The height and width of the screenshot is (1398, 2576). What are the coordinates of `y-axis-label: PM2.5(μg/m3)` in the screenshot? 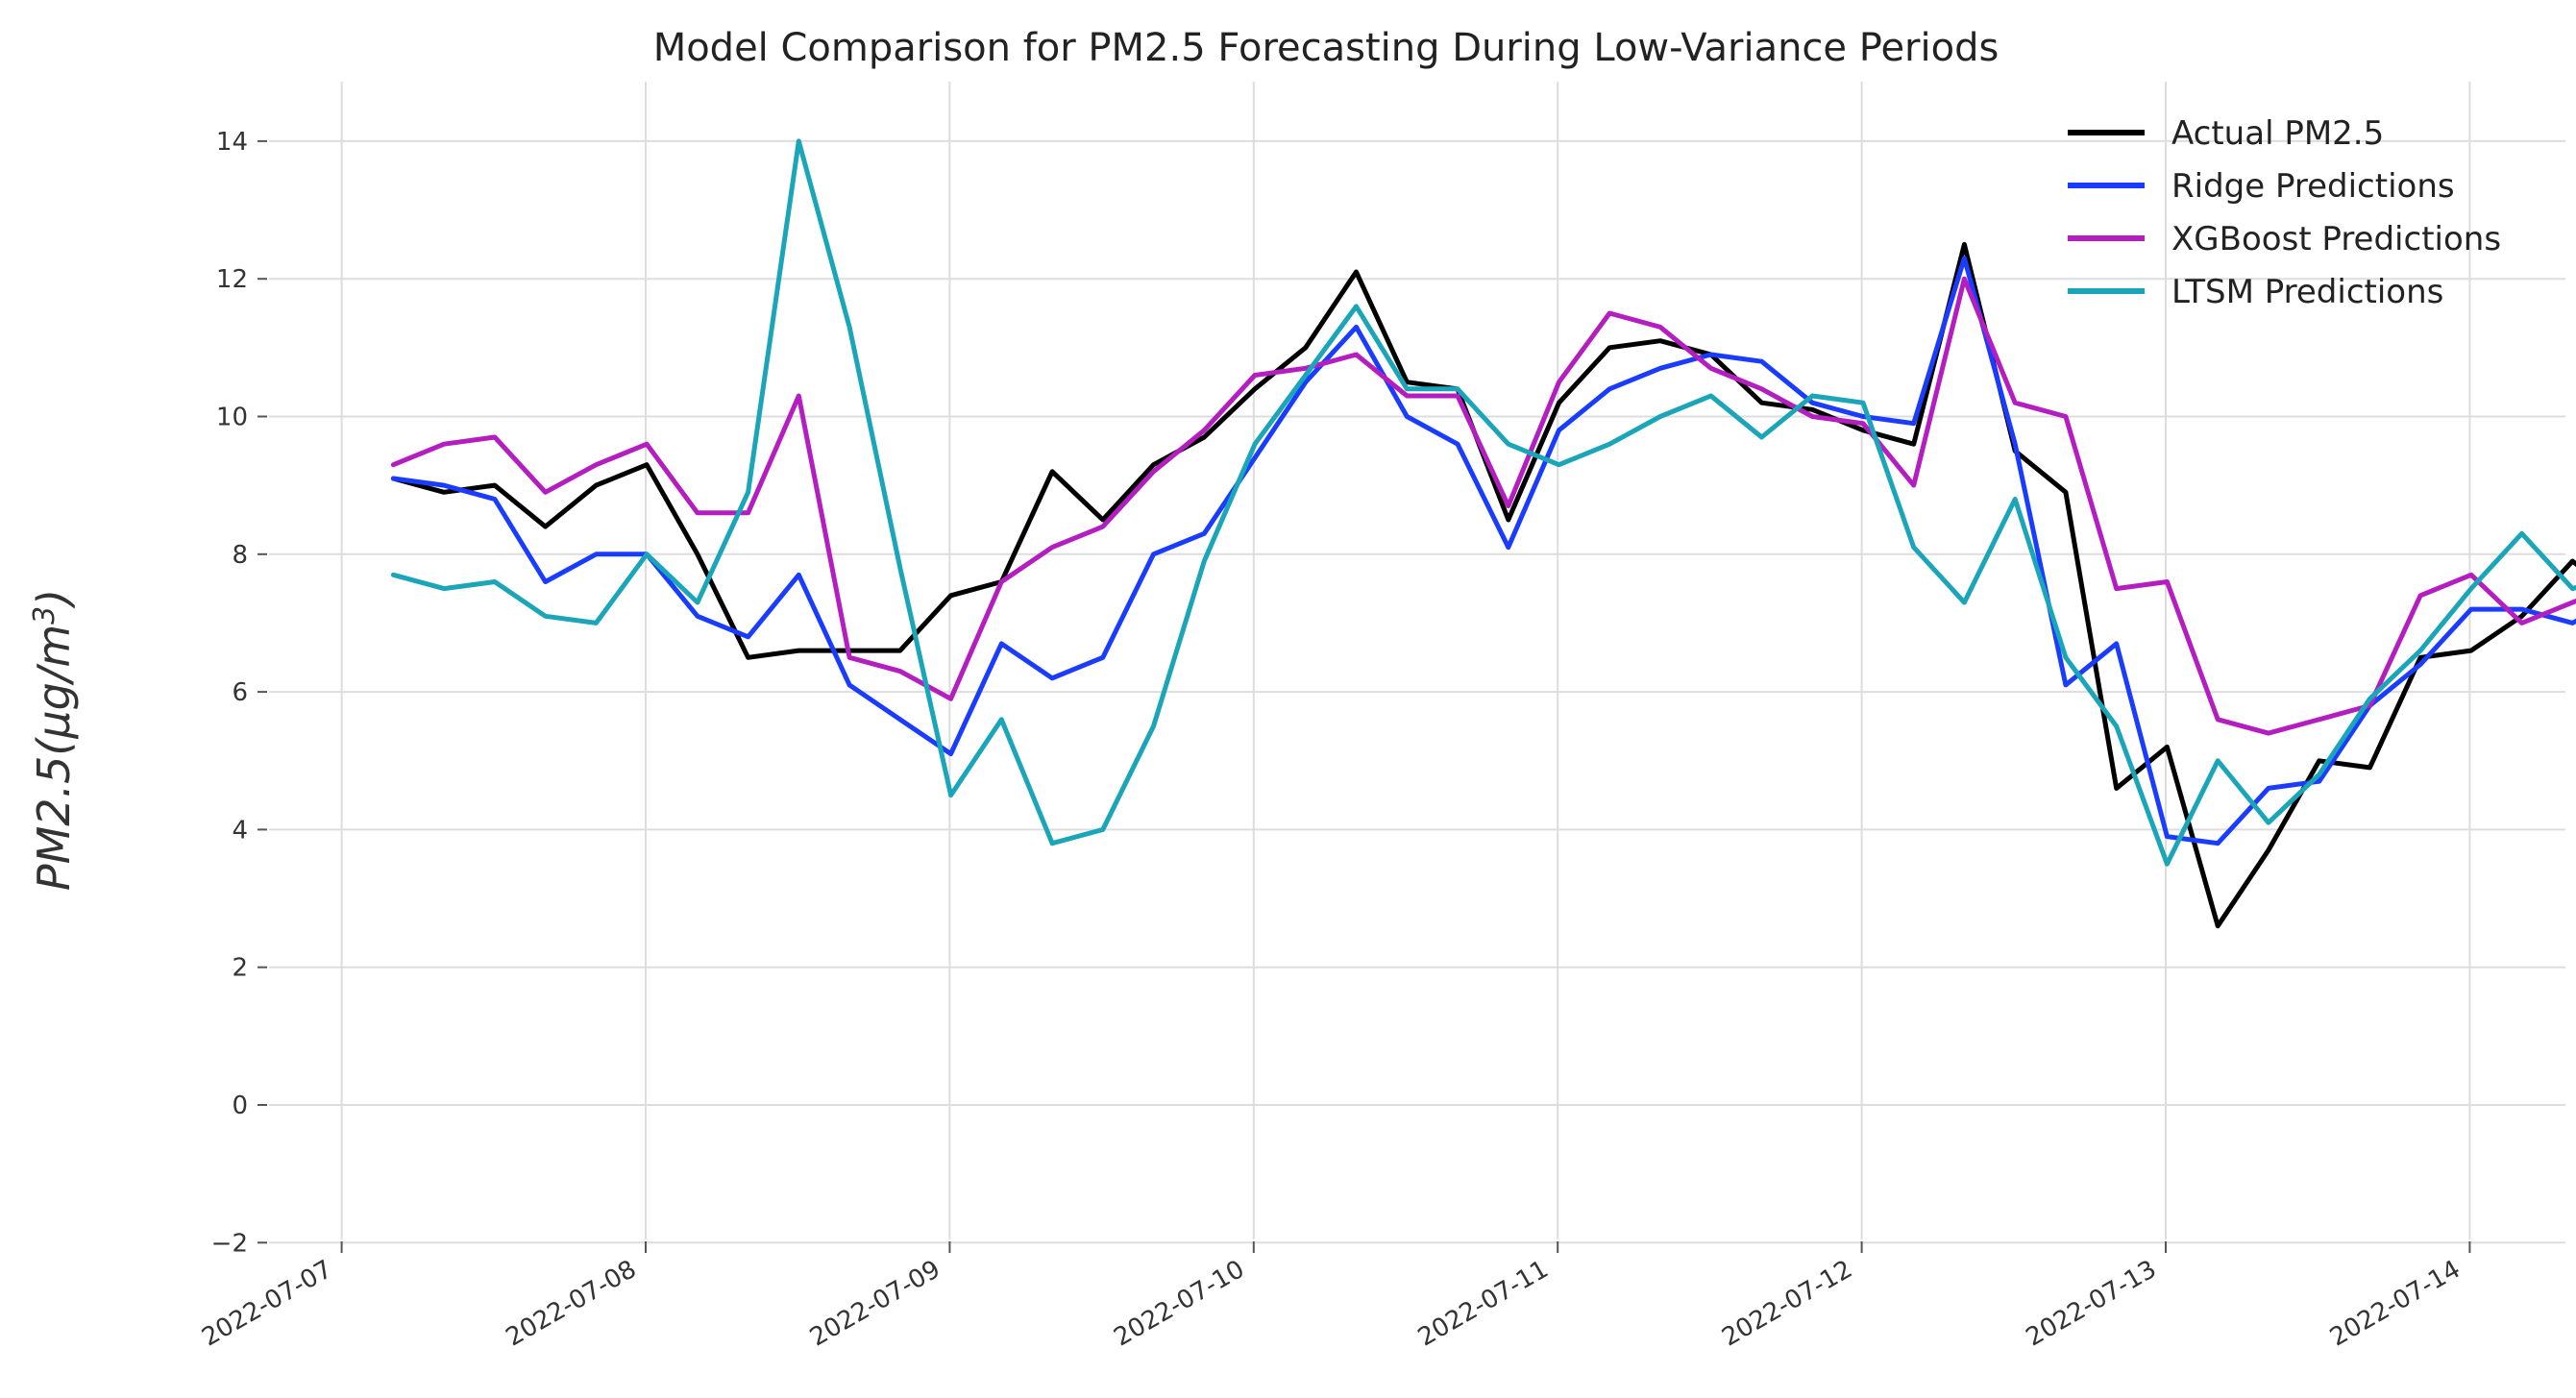 It's located at (54, 740).